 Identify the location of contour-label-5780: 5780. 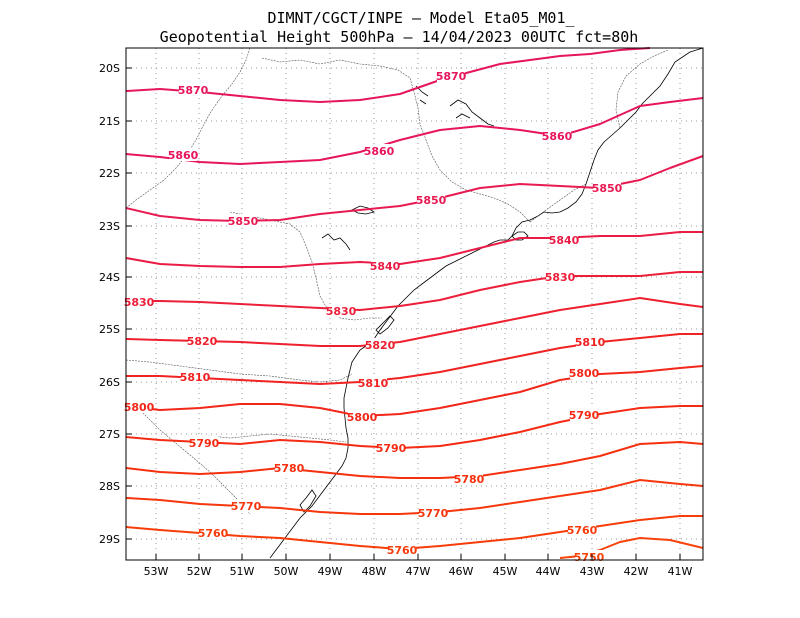
(289, 468).